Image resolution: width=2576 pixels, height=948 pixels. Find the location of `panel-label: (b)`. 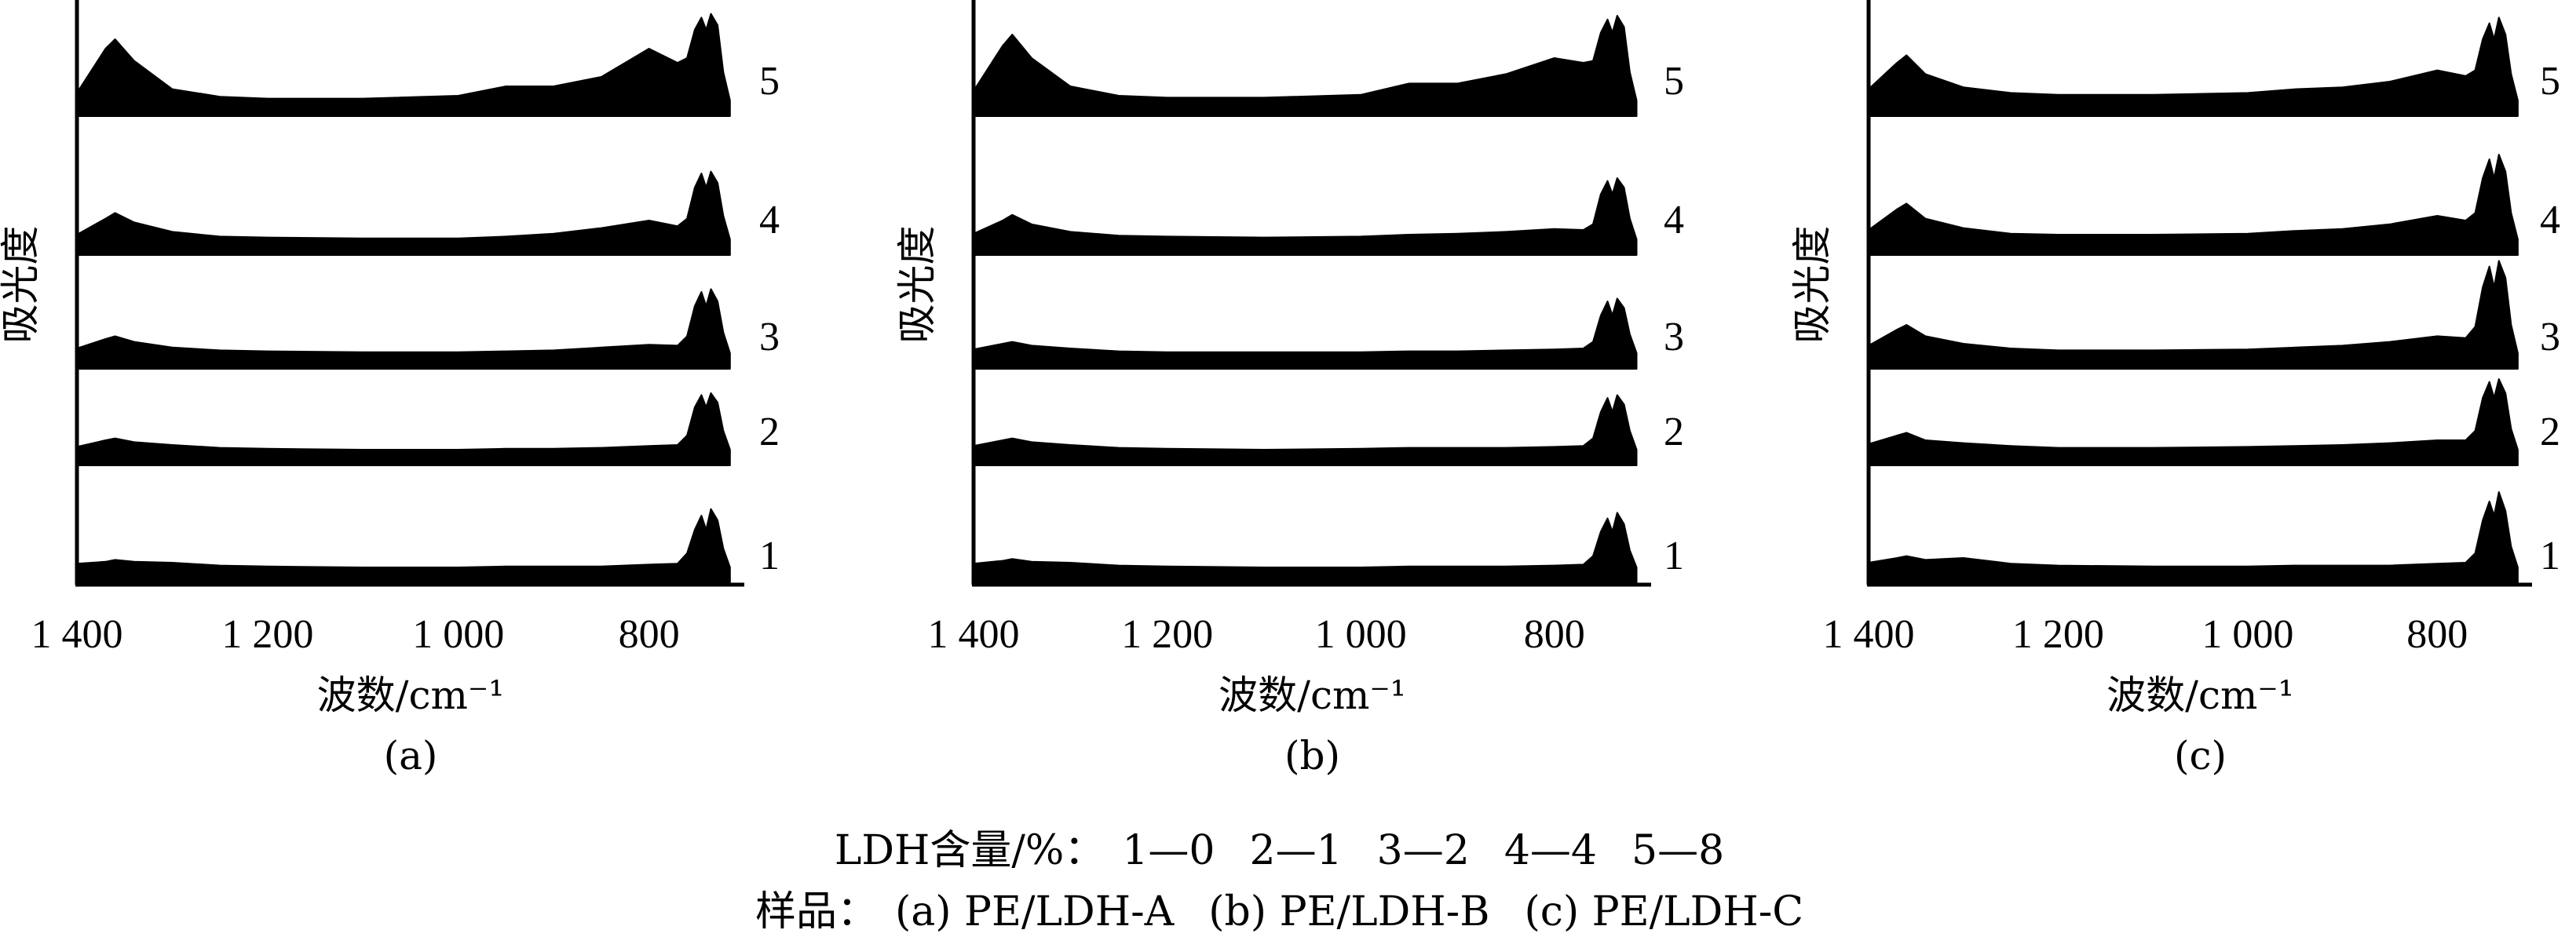

panel-label: (b) is located at coordinates (1312, 755).